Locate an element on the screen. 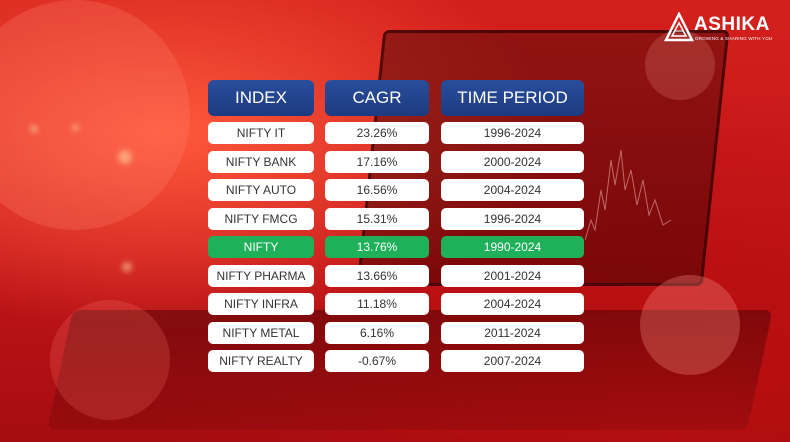  ashika-logo-mark-icon is located at coordinates (679, 27).